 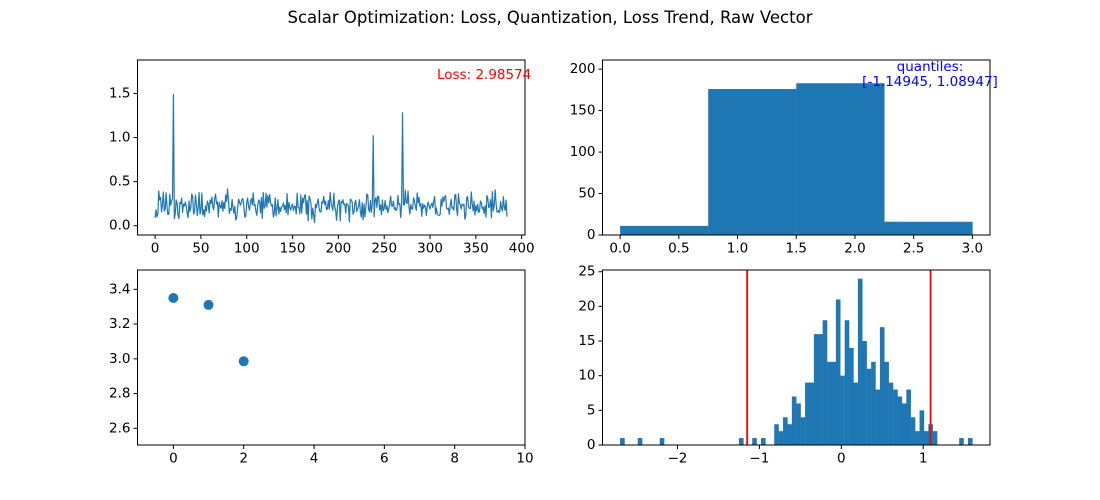 I want to click on x-tick-label: 0.0, so click(x=619, y=249).